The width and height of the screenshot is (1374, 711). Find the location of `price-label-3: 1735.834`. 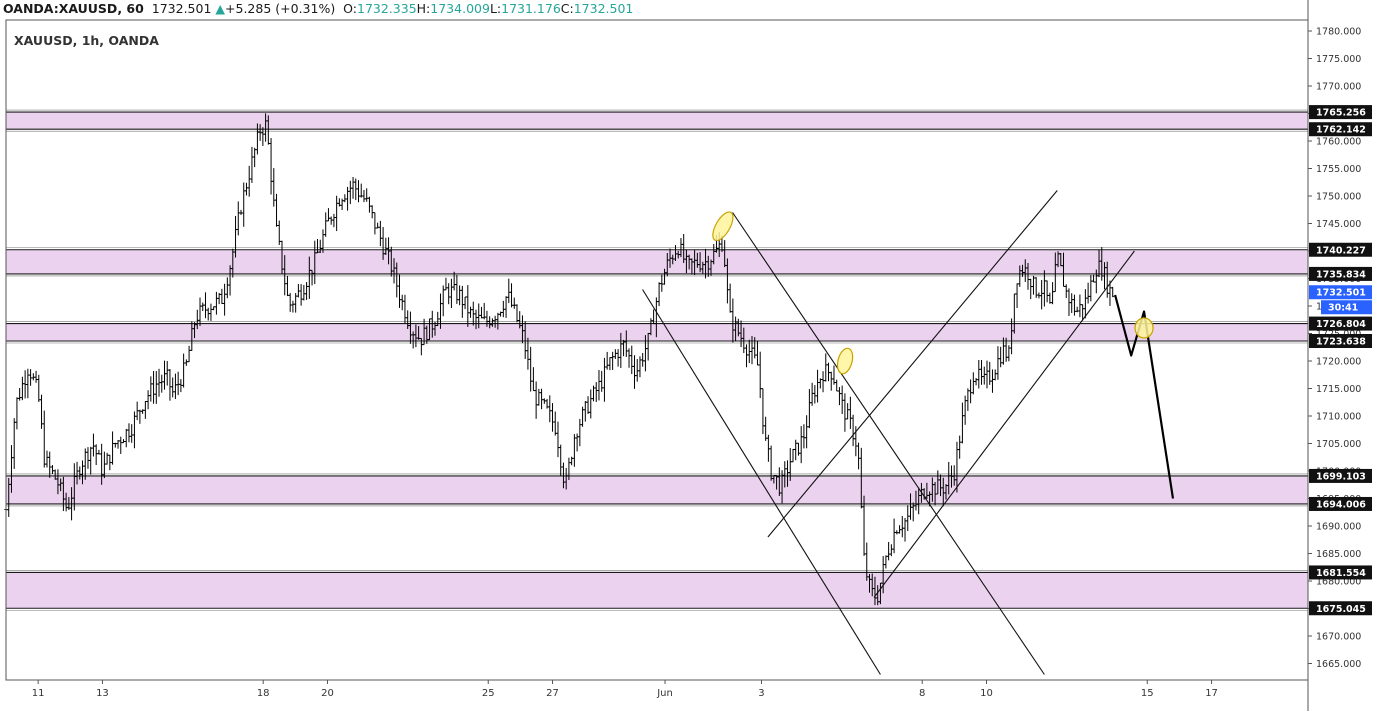

price-label-3: 1735.834 is located at coordinates (1341, 274).